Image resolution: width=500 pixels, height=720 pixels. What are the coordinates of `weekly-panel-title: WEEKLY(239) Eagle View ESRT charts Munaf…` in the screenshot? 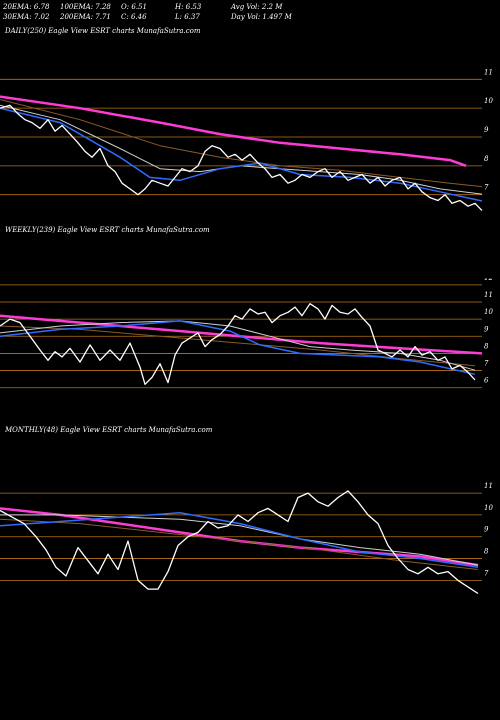 It's located at (107, 230).